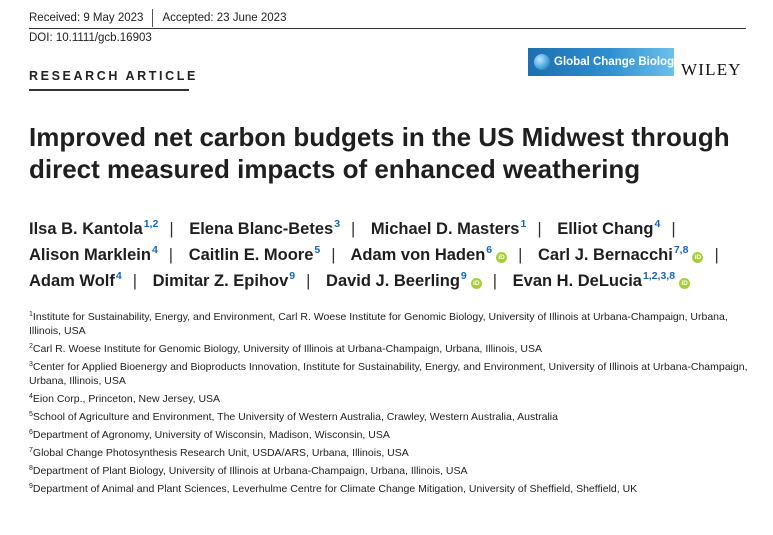  I want to click on journal-name: Global Change Biology, so click(617, 62).